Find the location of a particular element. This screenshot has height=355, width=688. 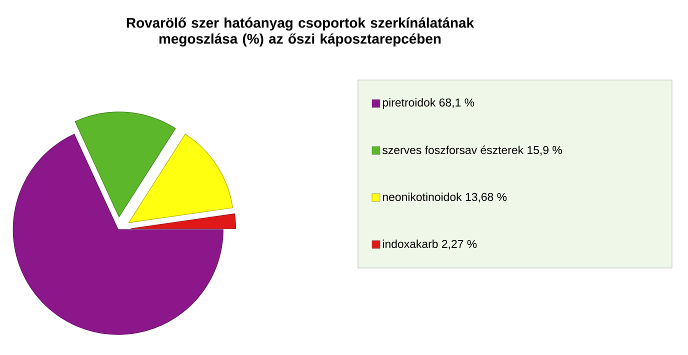

chart-title: Rovarölő szer hatóanyag csoportok szerkínálatának megoszlása (%) az őszi káposztarepcében is located at coordinates (300, 32).